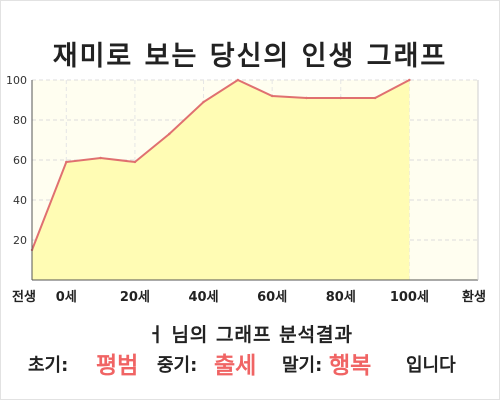 The height and width of the screenshot is (400, 500). Describe the element at coordinates (341, 297) in the screenshot. I see `x-tick-label: 80세` at that location.